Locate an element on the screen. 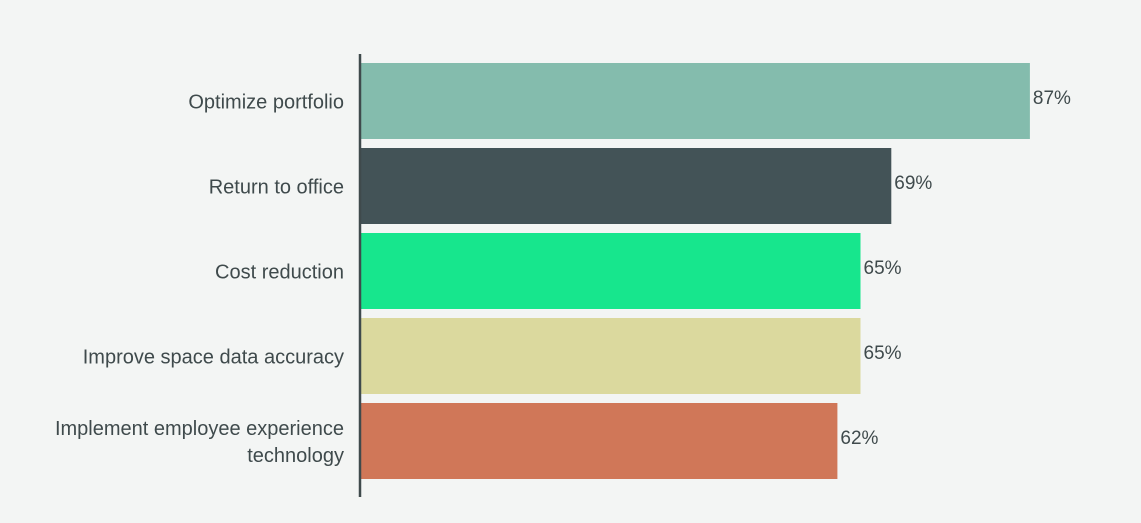 This screenshot has height=523, width=1141. value-label-3: 65% is located at coordinates (883, 353).